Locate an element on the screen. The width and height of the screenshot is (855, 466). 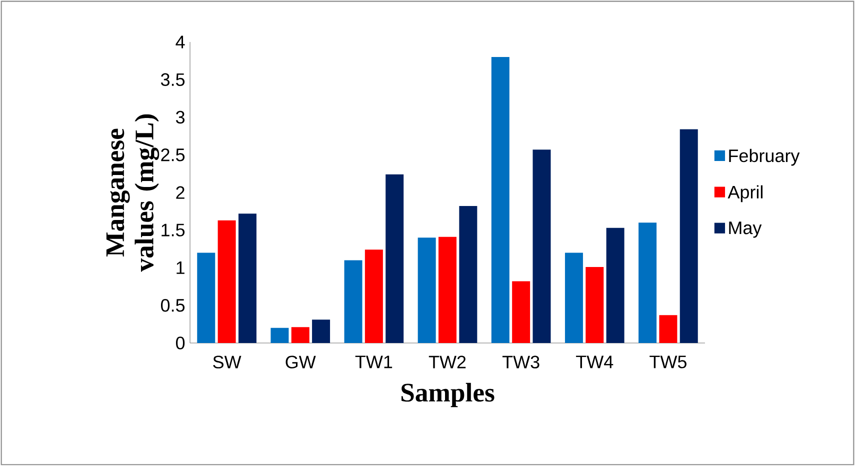
x-tick-label: TW1 is located at coordinates (373, 362).